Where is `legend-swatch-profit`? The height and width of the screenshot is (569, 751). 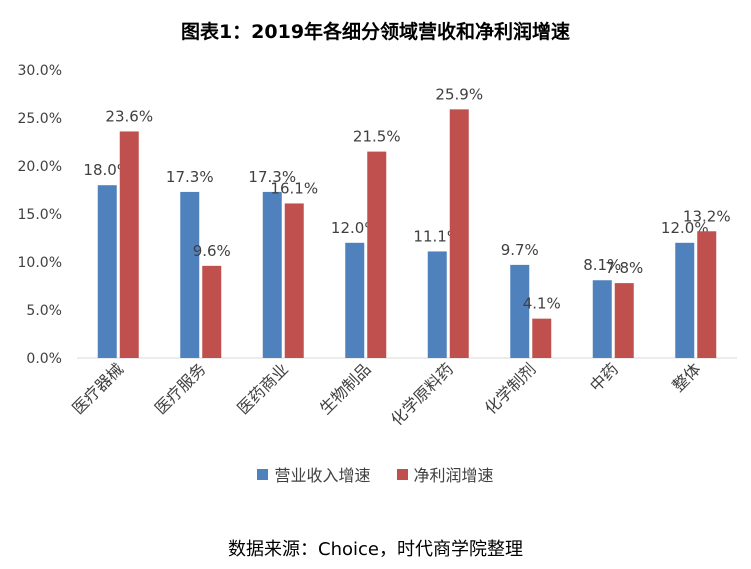
legend-swatch-profit is located at coordinates (402, 474).